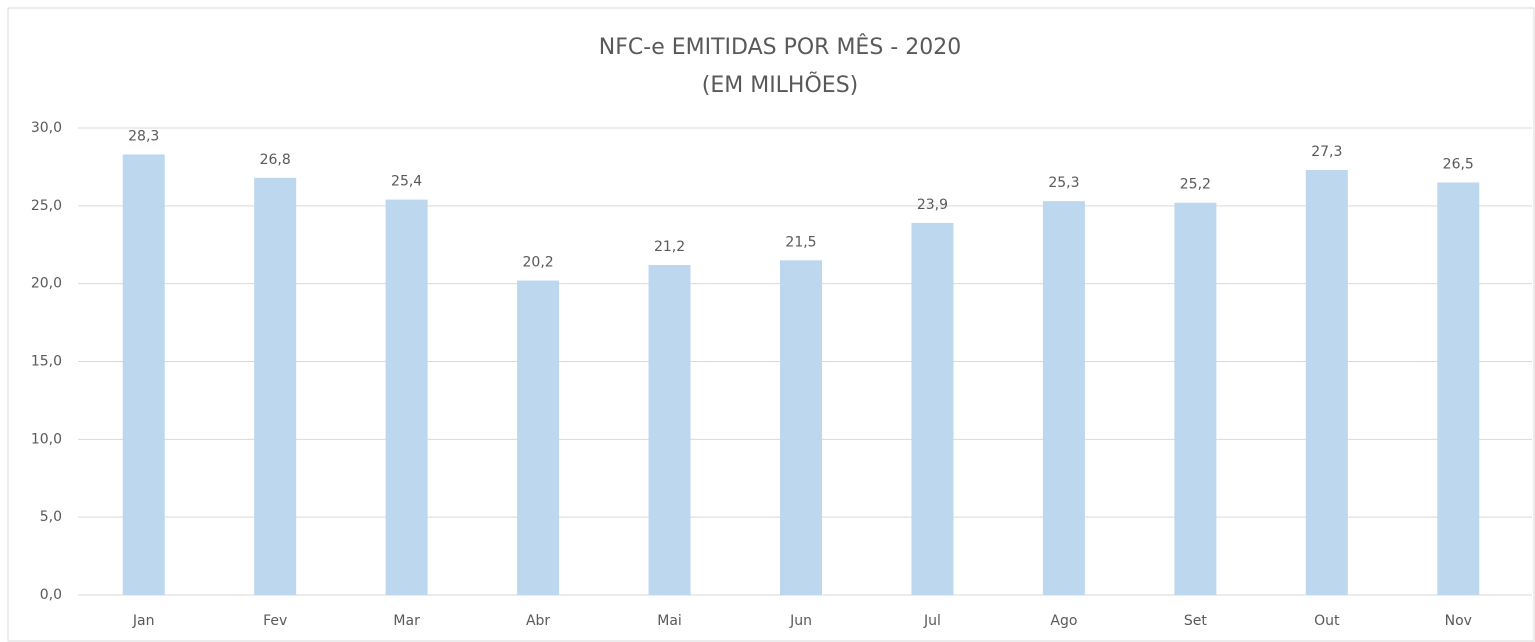  I want to click on y-tick-label: 0,0, so click(51, 595).